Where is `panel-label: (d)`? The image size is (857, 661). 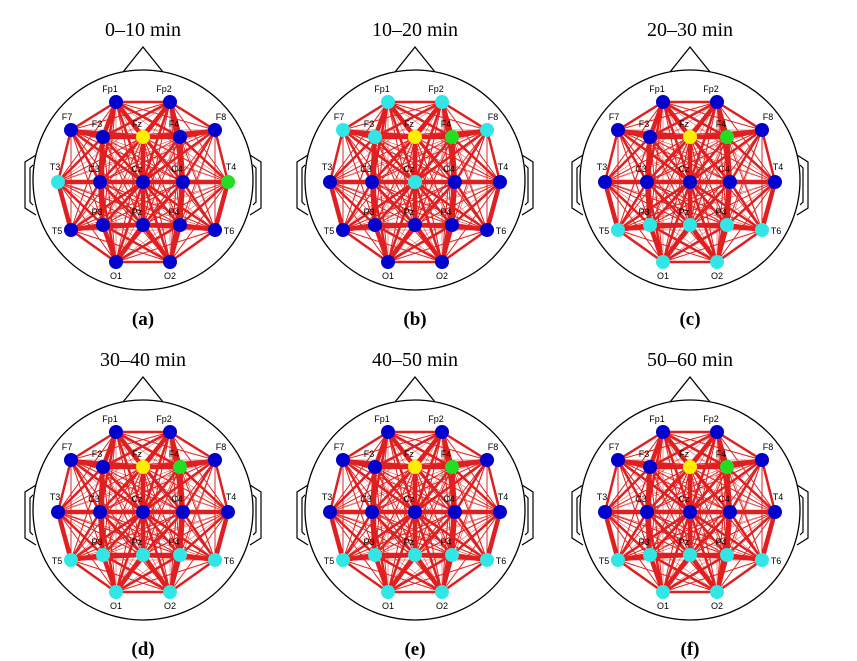 panel-label: (d) is located at coordinates (142, 649).